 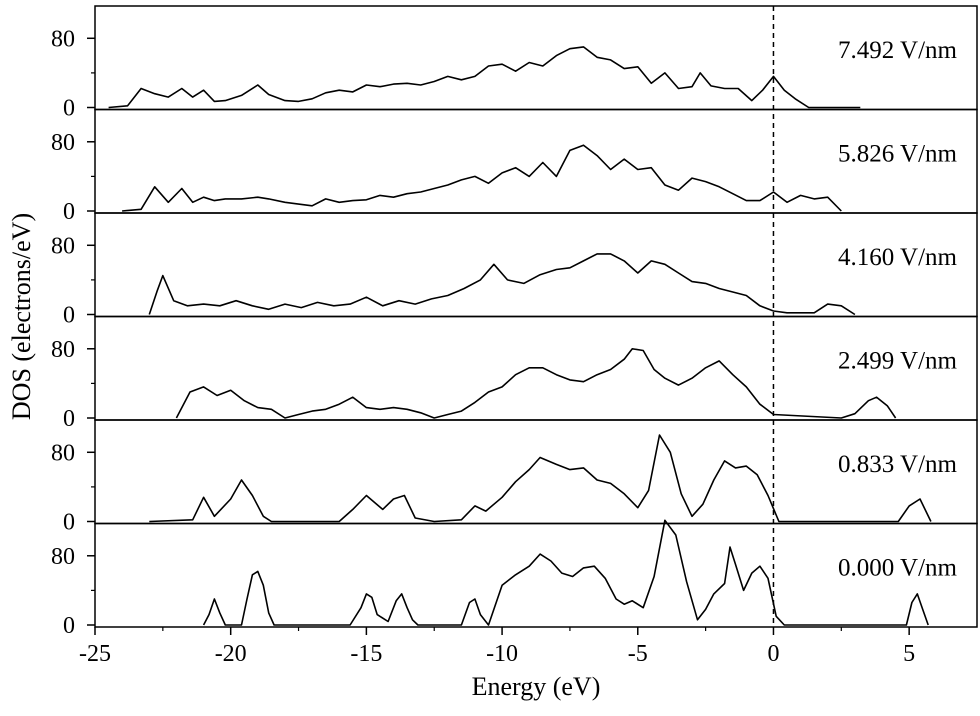 What do you see at coordinates (898, 464) in the screenshot?
I see `field-strength-label: 0.833 V/nm` at bounding box center [898, 464].